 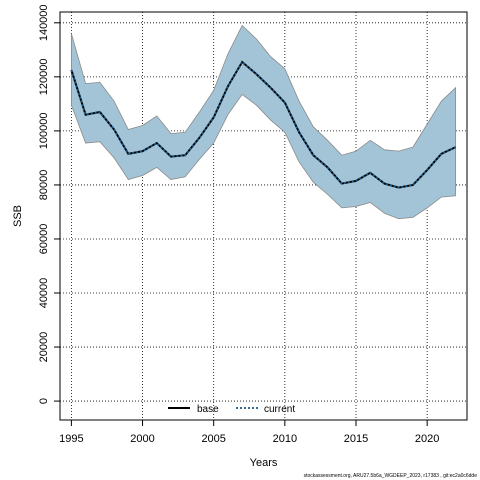 What do you see at coordinates (264, 463) in the screenshot?
I see `x-axis-title: Years` at bounding box center [264, 463].